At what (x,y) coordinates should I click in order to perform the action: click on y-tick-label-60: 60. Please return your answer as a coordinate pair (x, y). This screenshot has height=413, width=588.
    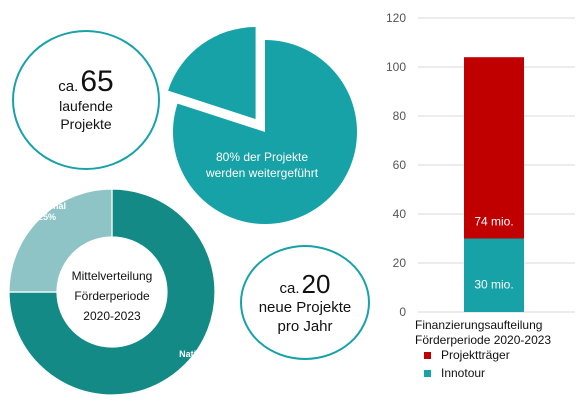
    Looking at the image, I should click on (400, 165).